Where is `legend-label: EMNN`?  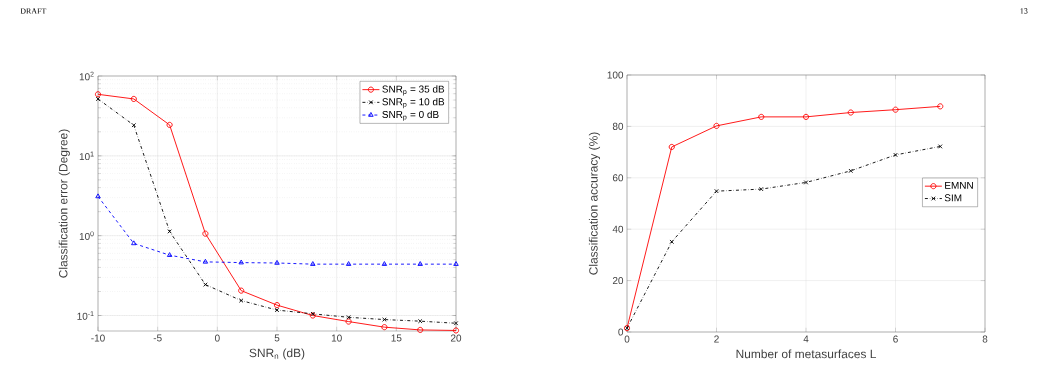
legend-label: EMNN is located at coordinates (959, 185).